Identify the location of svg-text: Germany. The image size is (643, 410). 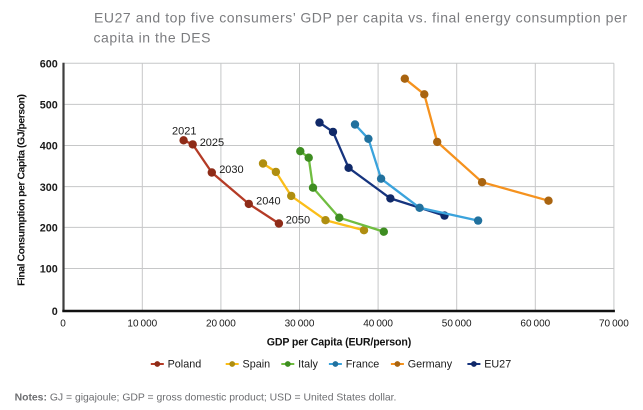
(430, 365).